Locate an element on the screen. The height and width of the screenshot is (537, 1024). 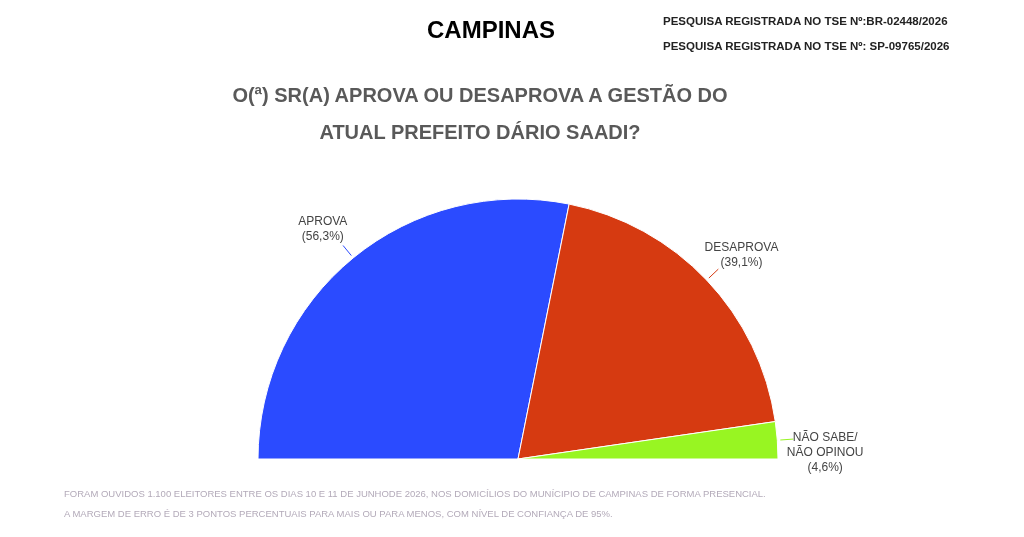
data-label: (4,6%) is located at coordinates (825, 466).